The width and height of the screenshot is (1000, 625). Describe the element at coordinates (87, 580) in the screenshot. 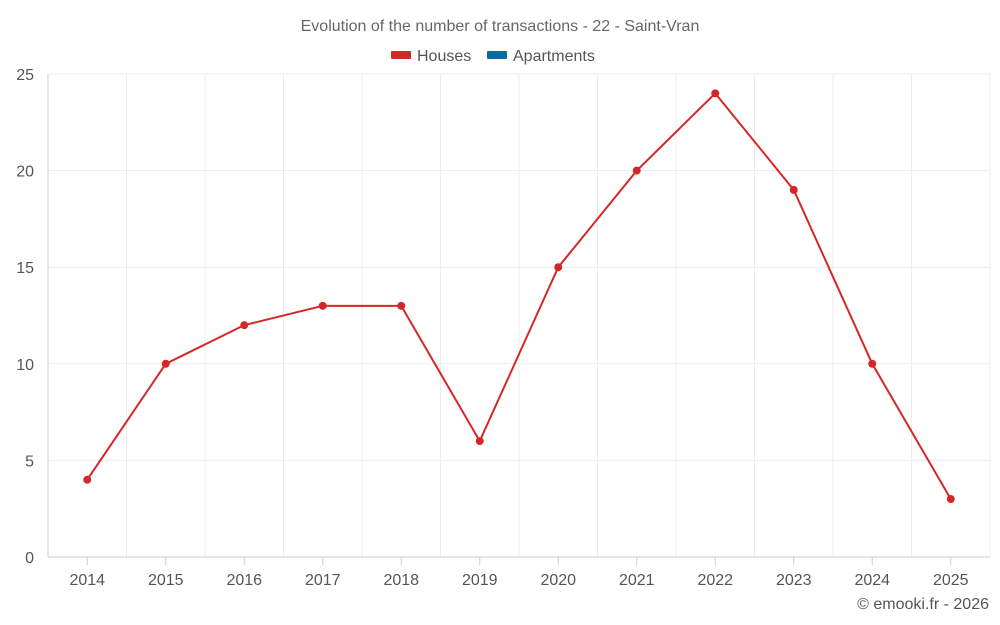

I see `x-tick-label: 2014` at that location.